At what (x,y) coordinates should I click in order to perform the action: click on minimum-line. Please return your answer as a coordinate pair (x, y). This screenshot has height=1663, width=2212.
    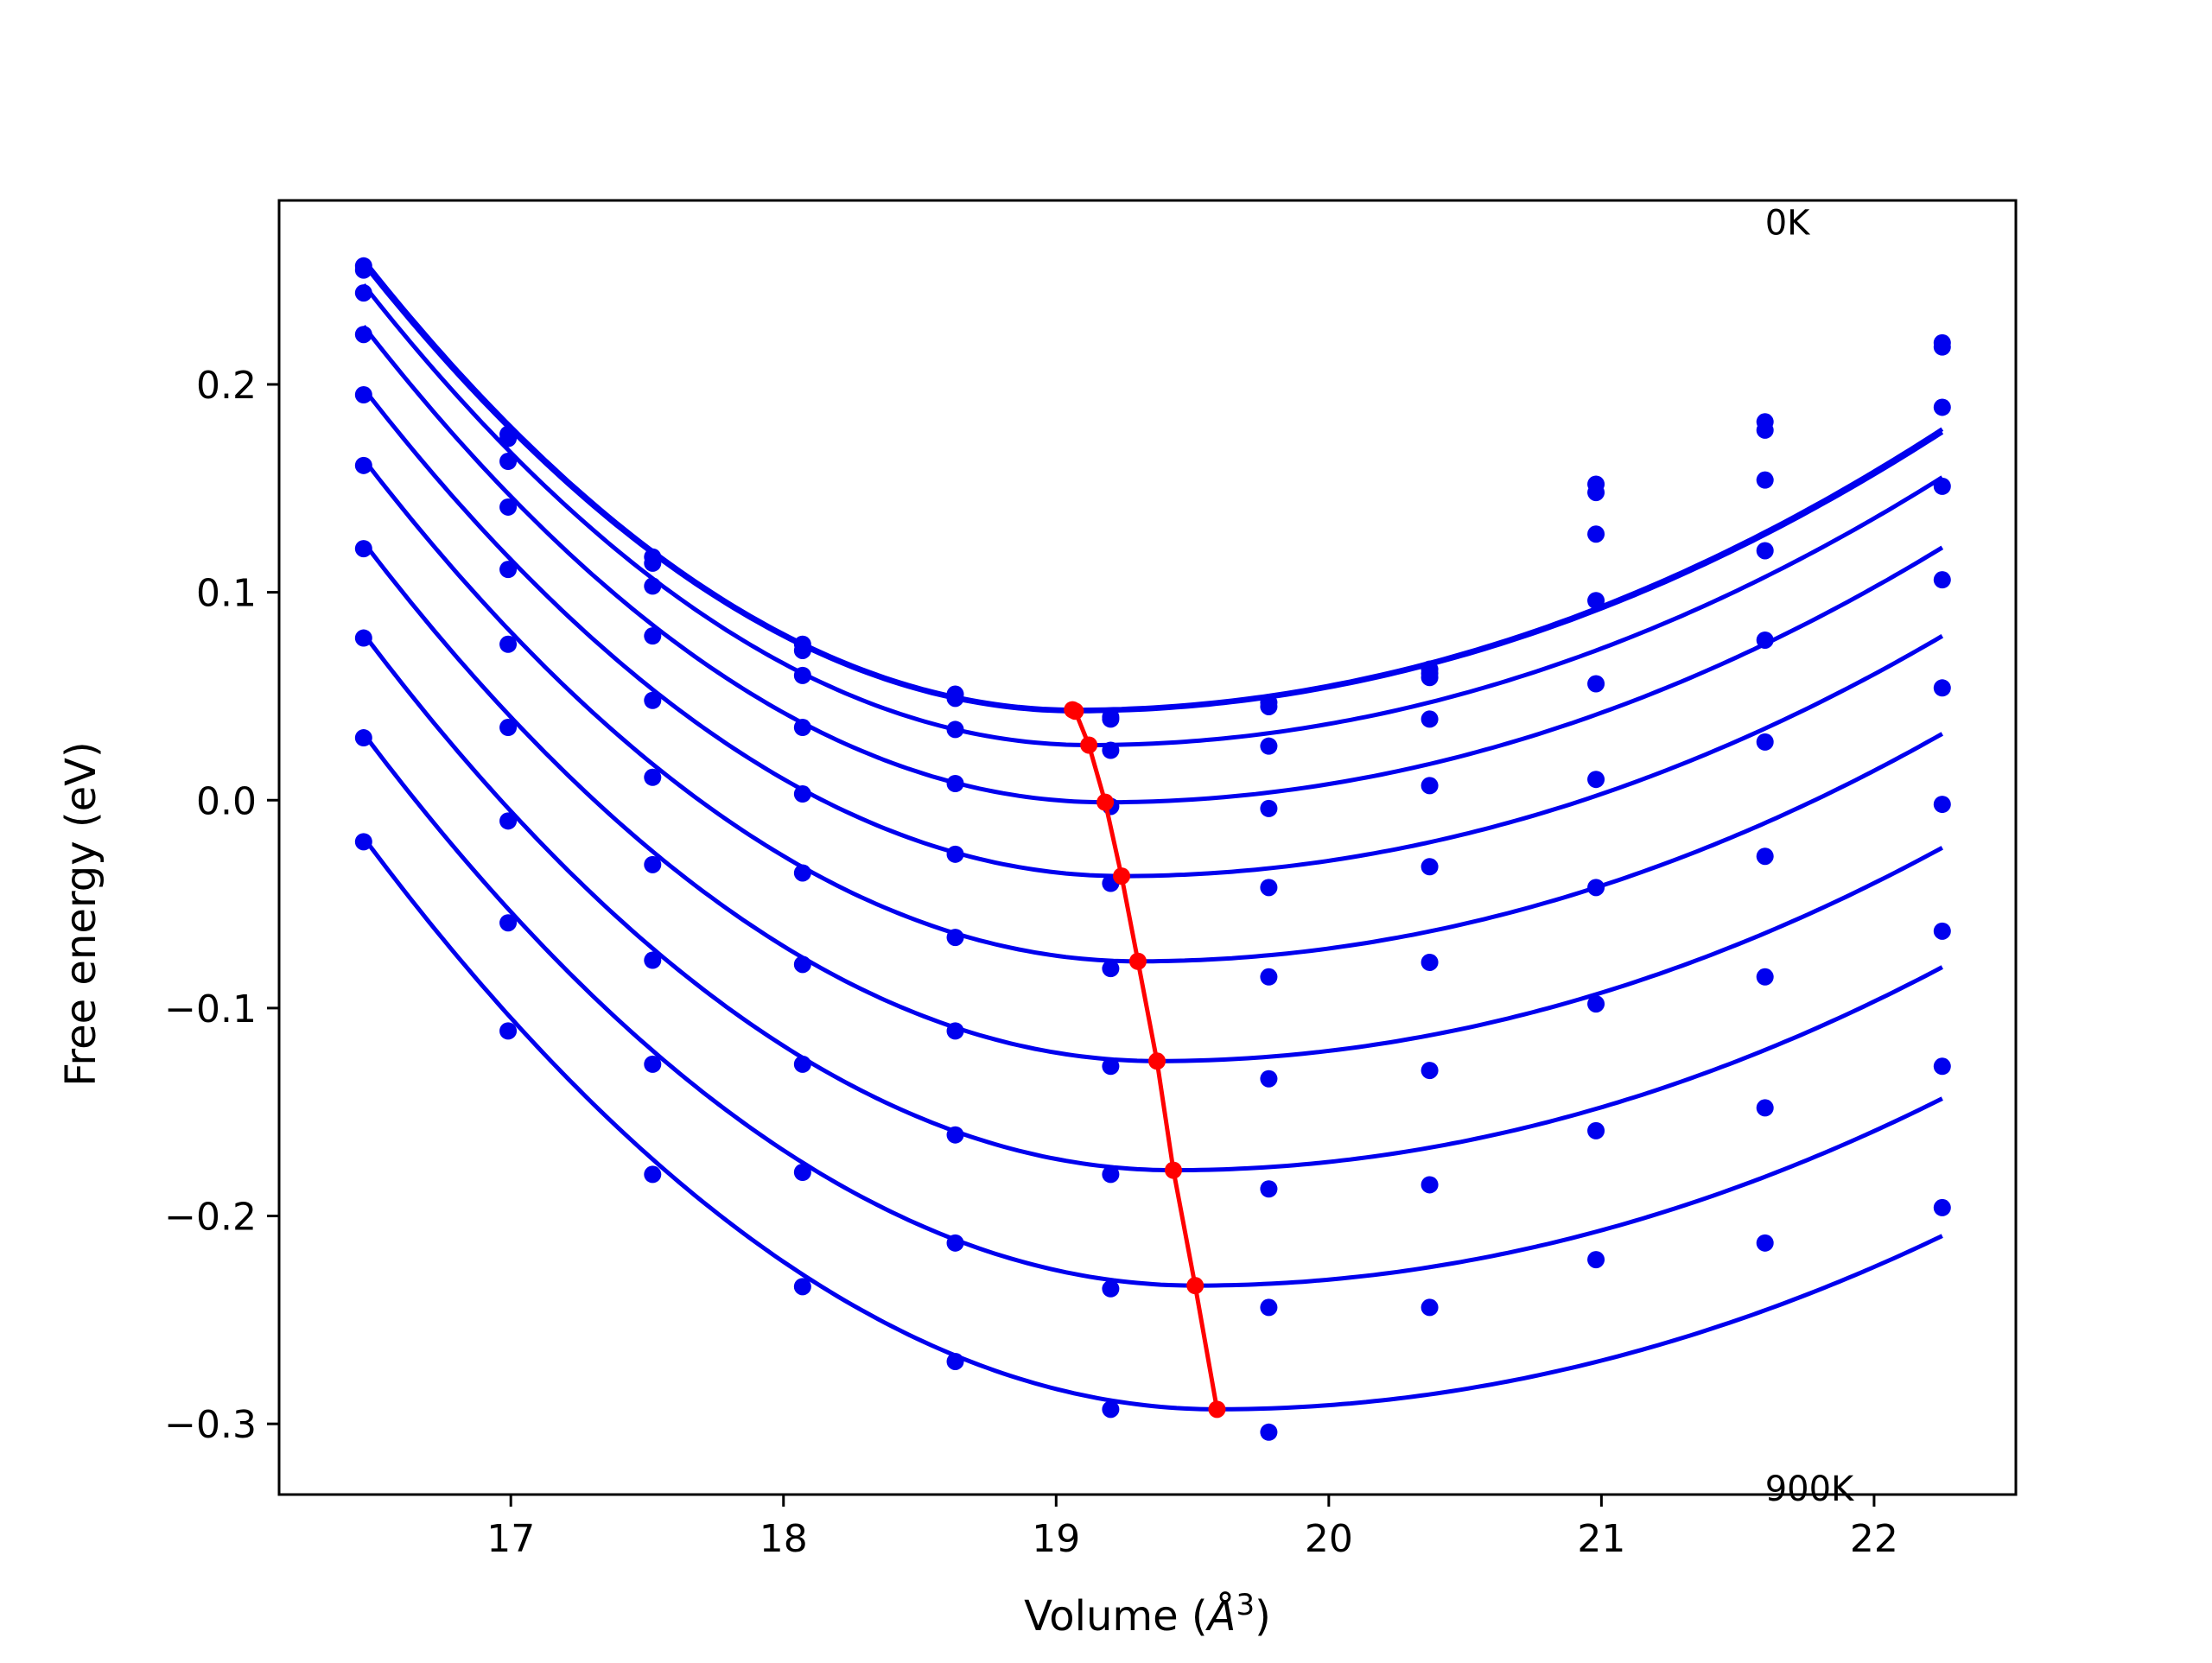
    Looking at the image, I should click on (1145, 1059).